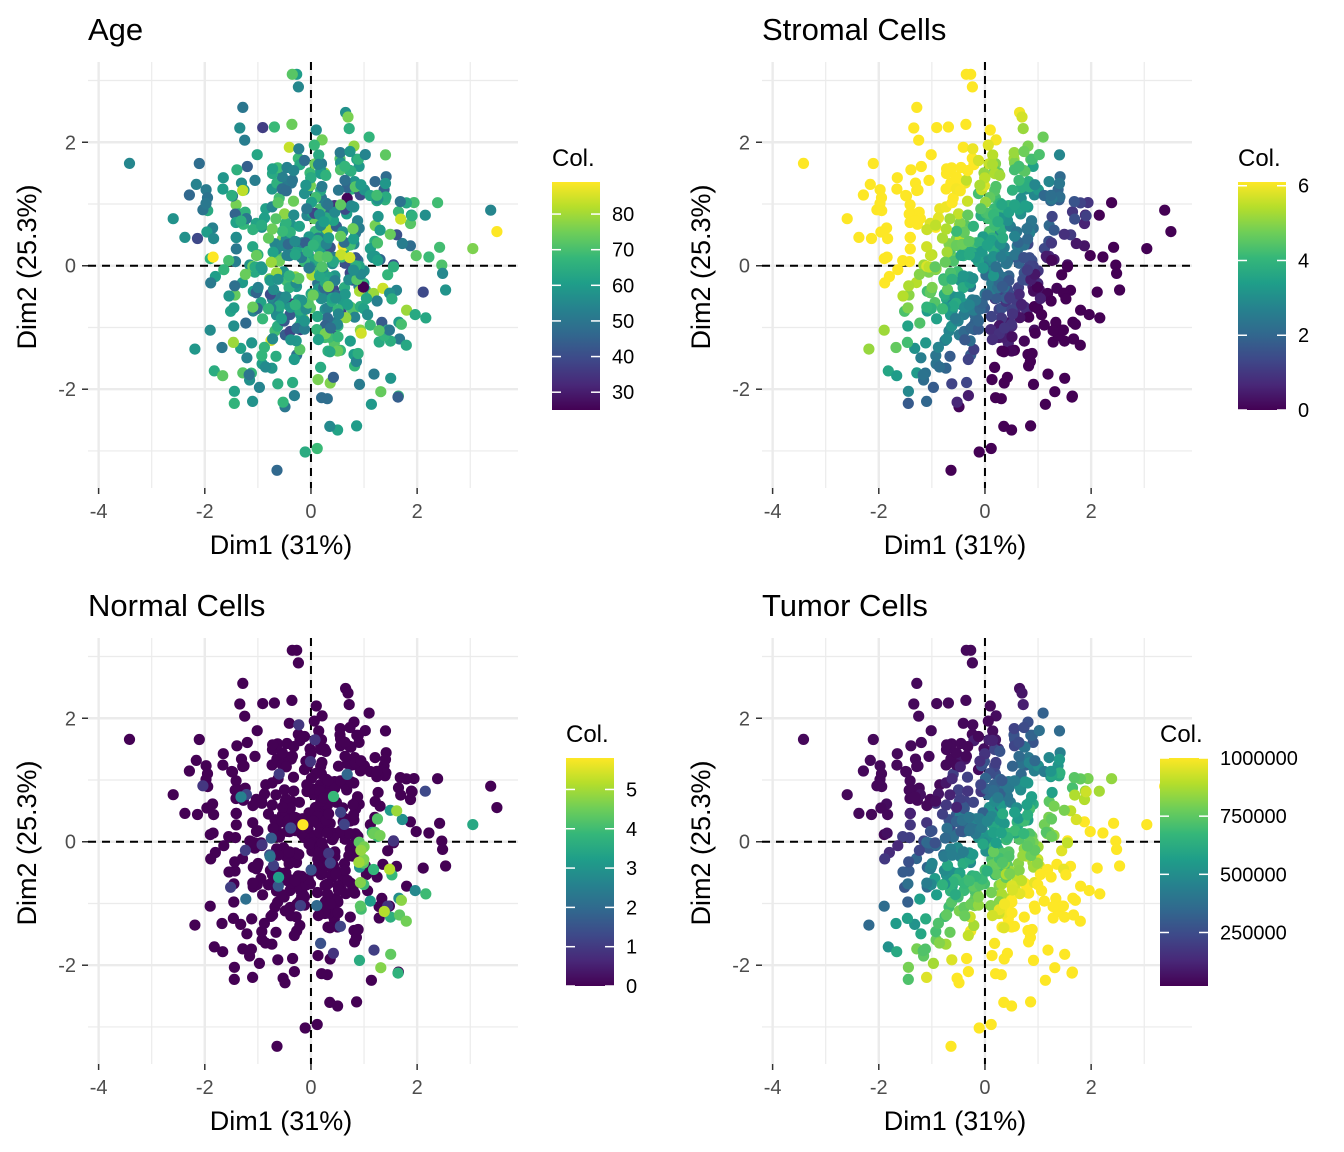 This screenshot has width=1344, height=1152. Describe the element at coordinates (623, 251) in the screenshot. I see `colorbar-tick-label: 70` at that location.